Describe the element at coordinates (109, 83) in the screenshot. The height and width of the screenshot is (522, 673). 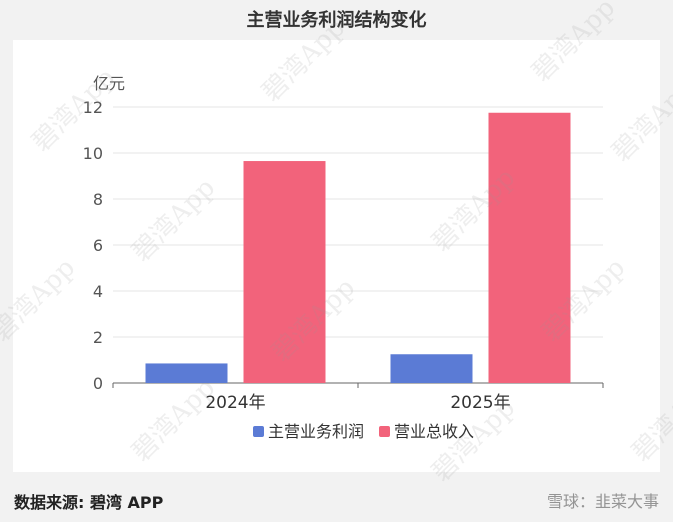
I see `y-axis-label: 亿元` at that location.